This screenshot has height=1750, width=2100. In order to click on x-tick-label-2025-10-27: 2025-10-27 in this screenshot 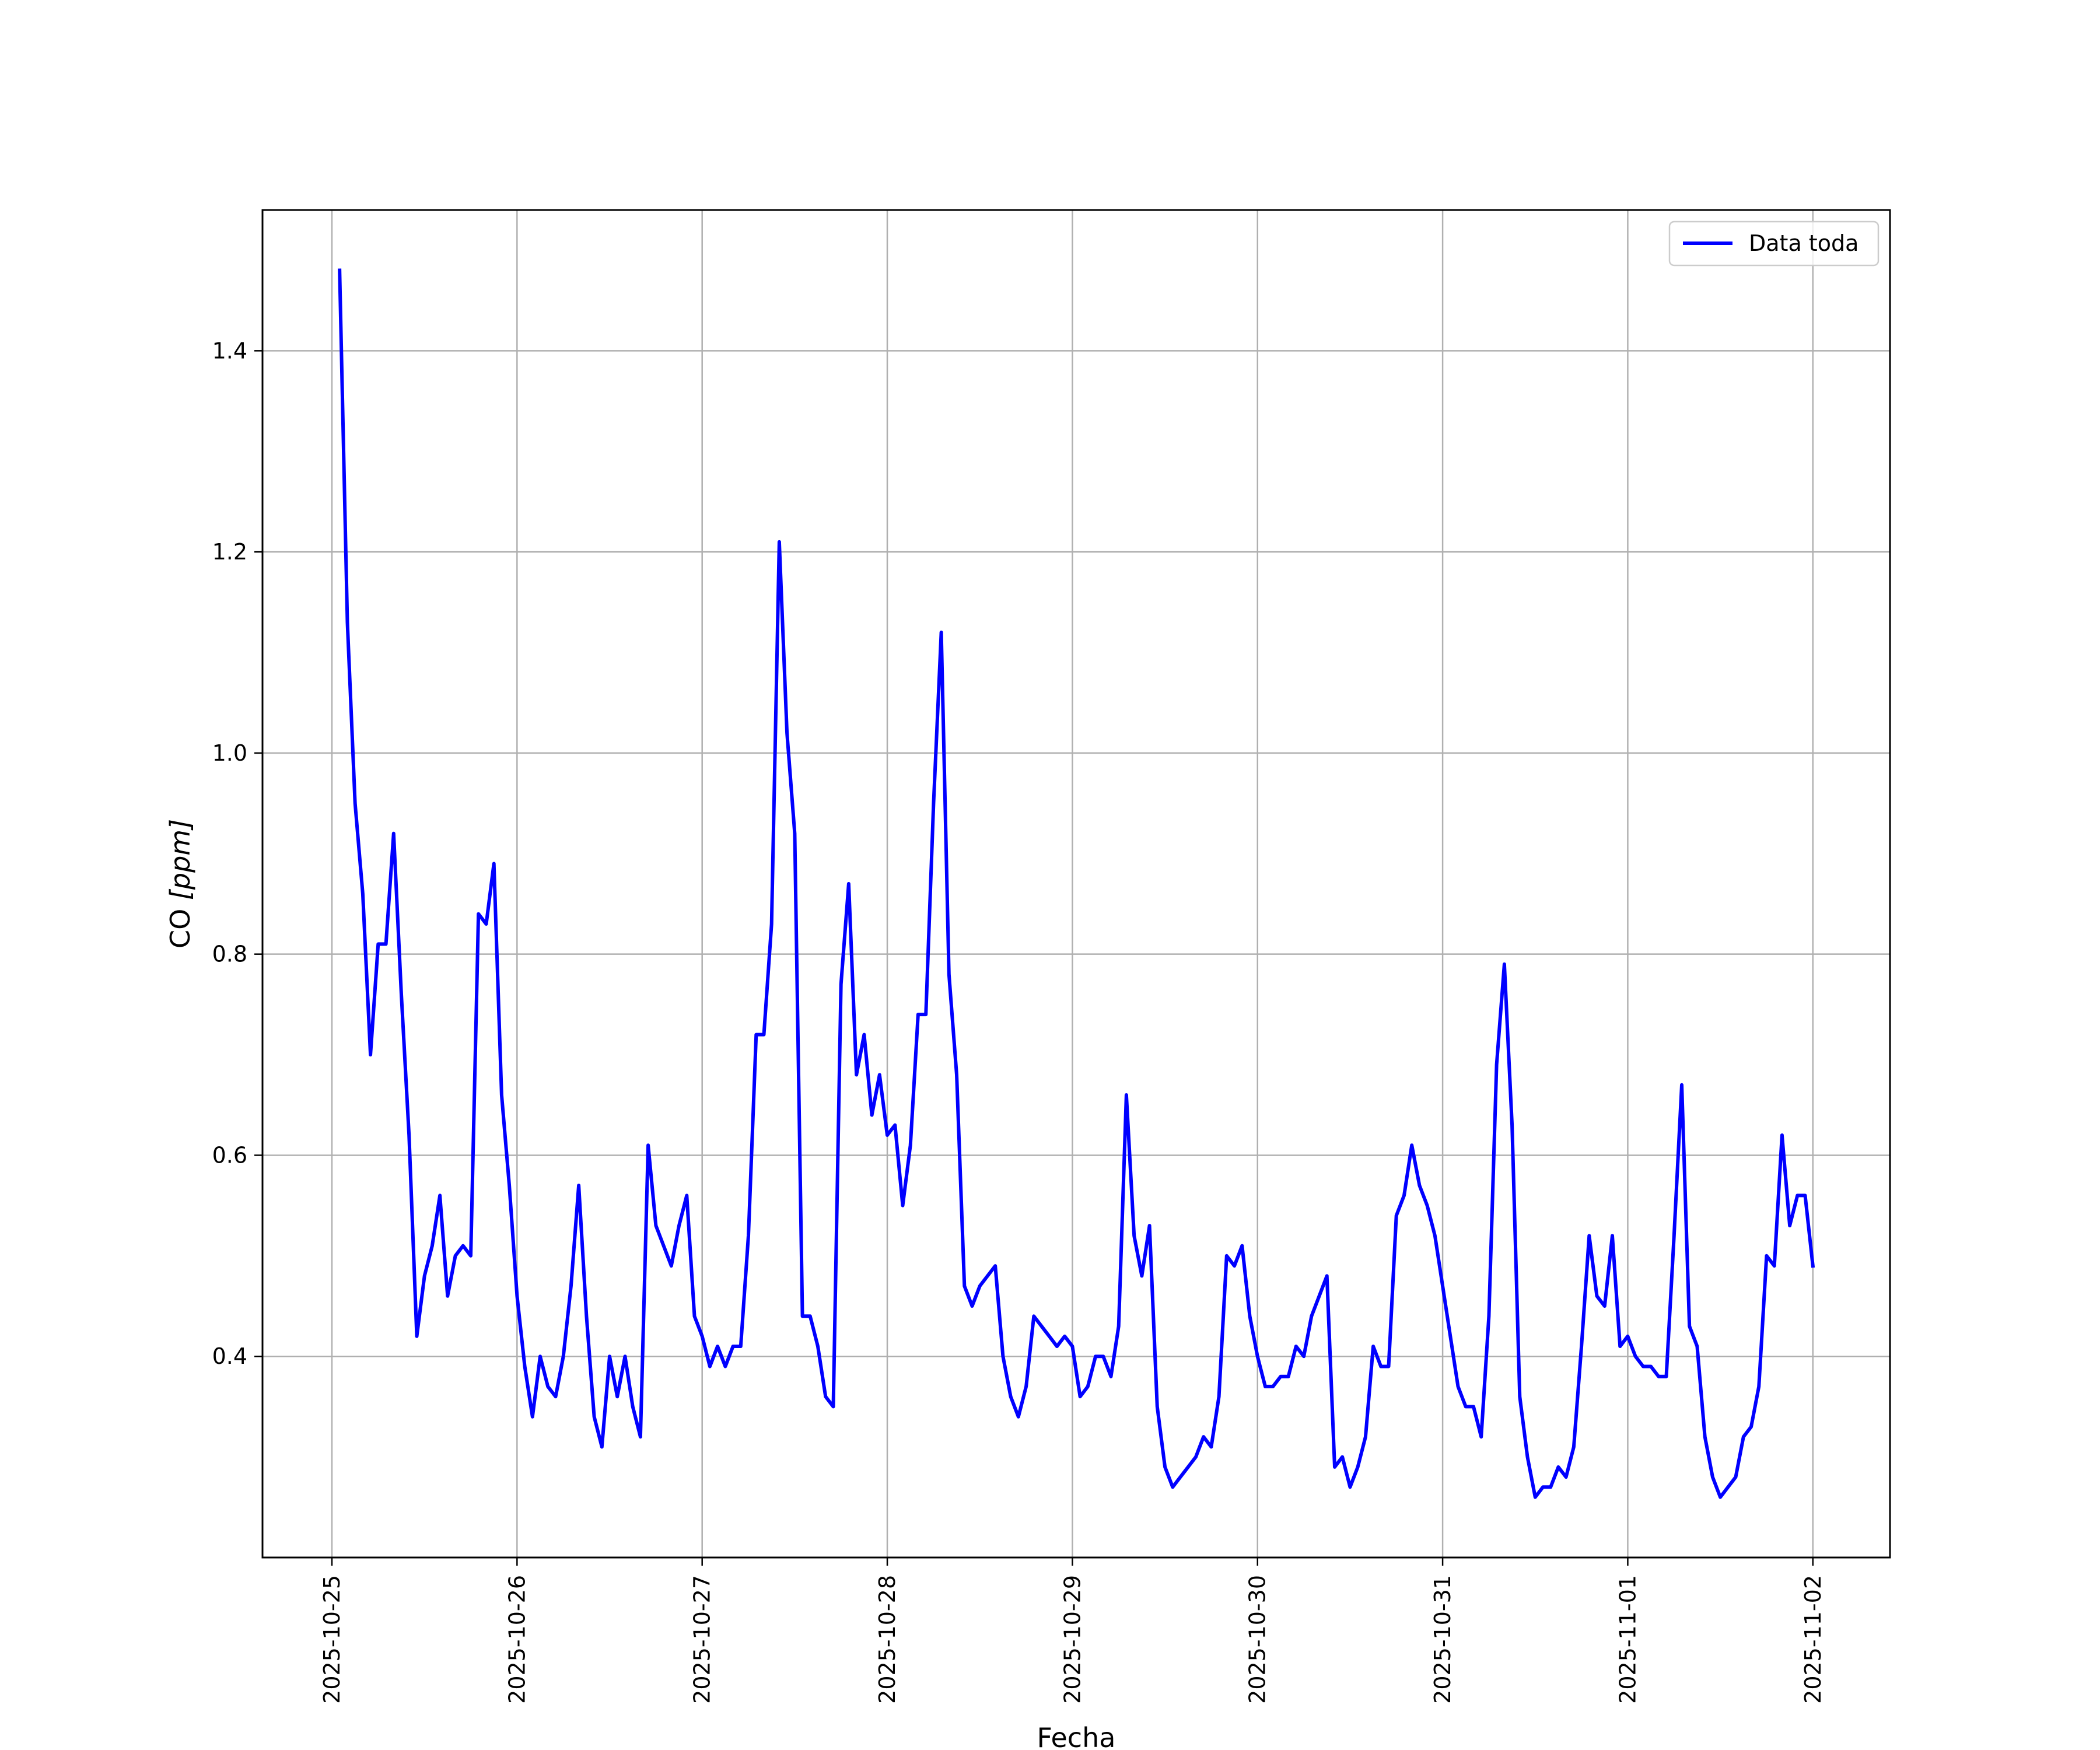, I will do `click(702, 1639)`.